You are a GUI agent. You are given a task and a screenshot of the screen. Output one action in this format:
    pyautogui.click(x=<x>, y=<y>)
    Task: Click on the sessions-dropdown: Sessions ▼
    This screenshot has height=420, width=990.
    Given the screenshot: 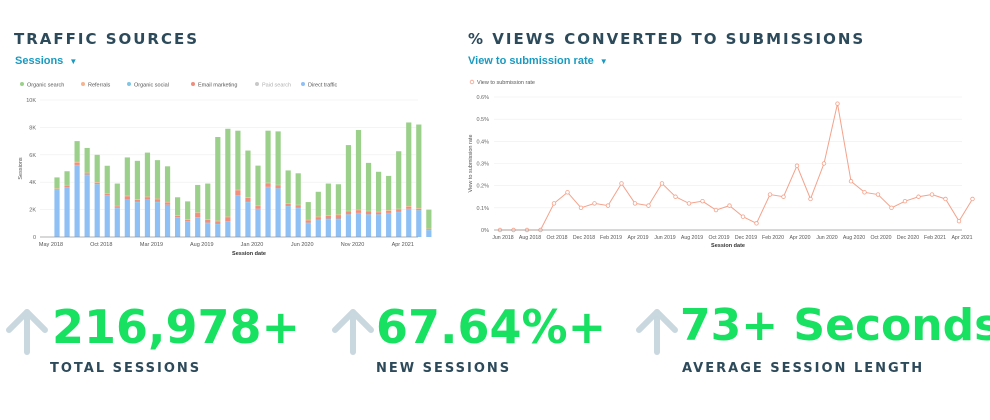 What is the action you would take?
    pyautogui.click(x=46, y=61)
    